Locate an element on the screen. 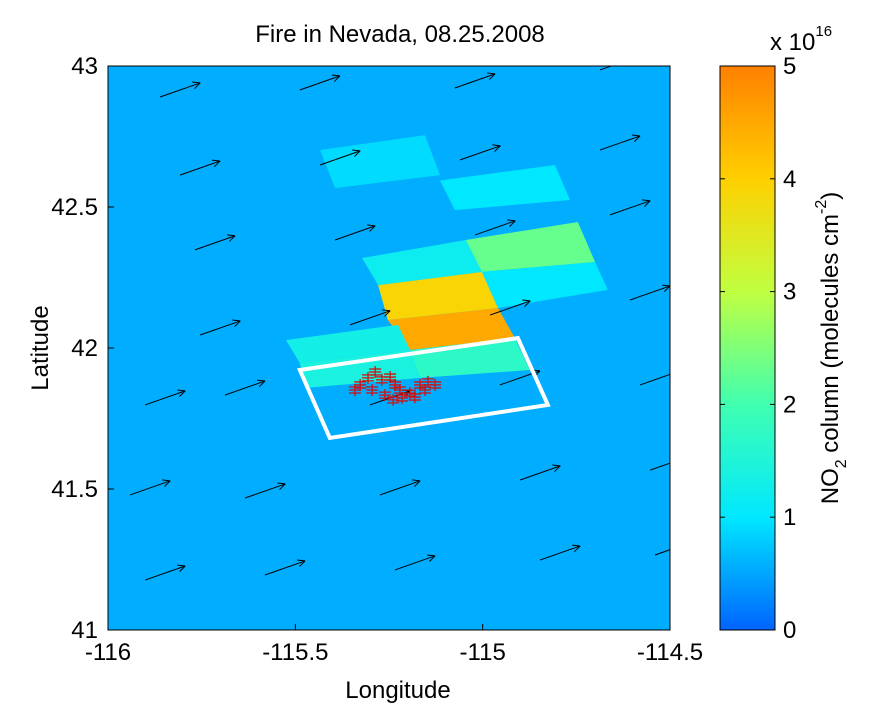 Image resolution: width=870 pixels, height=725 pixels. x-axis-label: Longitude is located at coordinates (397, 690).